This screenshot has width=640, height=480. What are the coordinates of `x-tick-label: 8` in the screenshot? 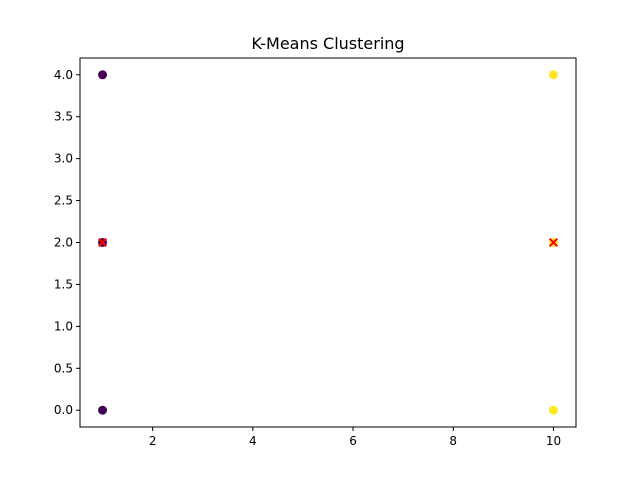 It's located at (453, 441).